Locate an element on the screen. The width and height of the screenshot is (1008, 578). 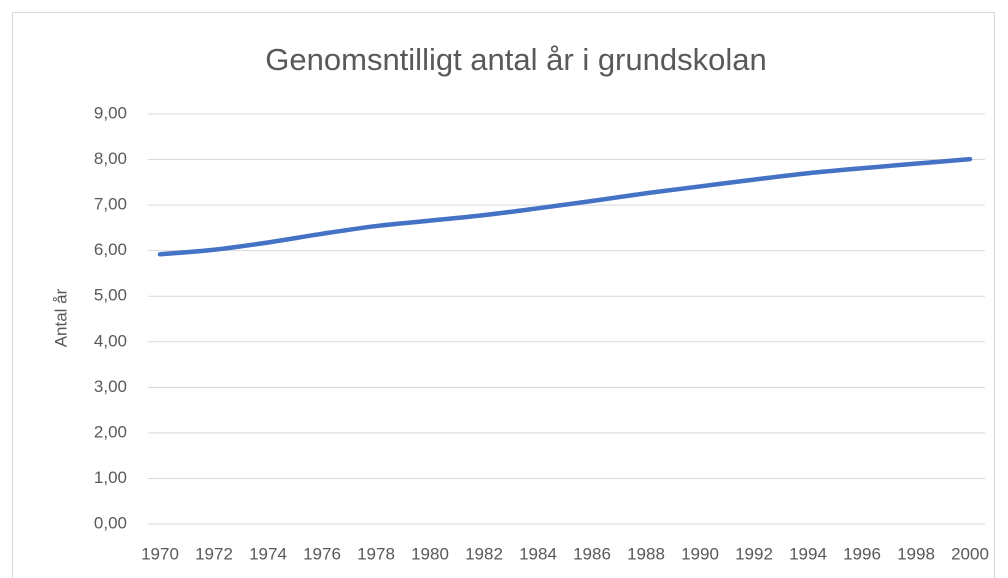
x-tick-label: 1984 is located at coordinates (538, 553).